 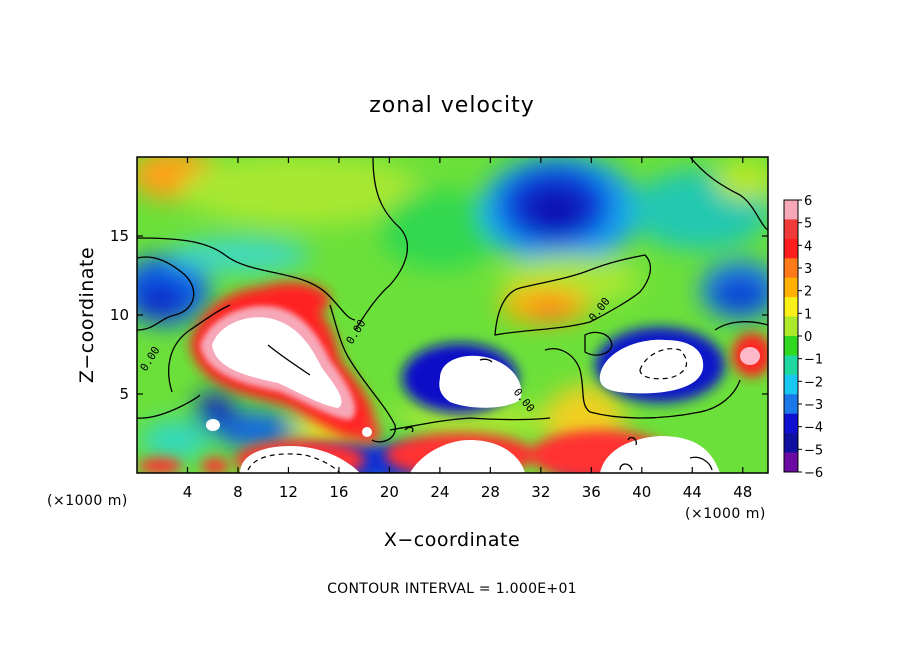 I want to click on x-tick-label: 12, so click(x=288, y=492).